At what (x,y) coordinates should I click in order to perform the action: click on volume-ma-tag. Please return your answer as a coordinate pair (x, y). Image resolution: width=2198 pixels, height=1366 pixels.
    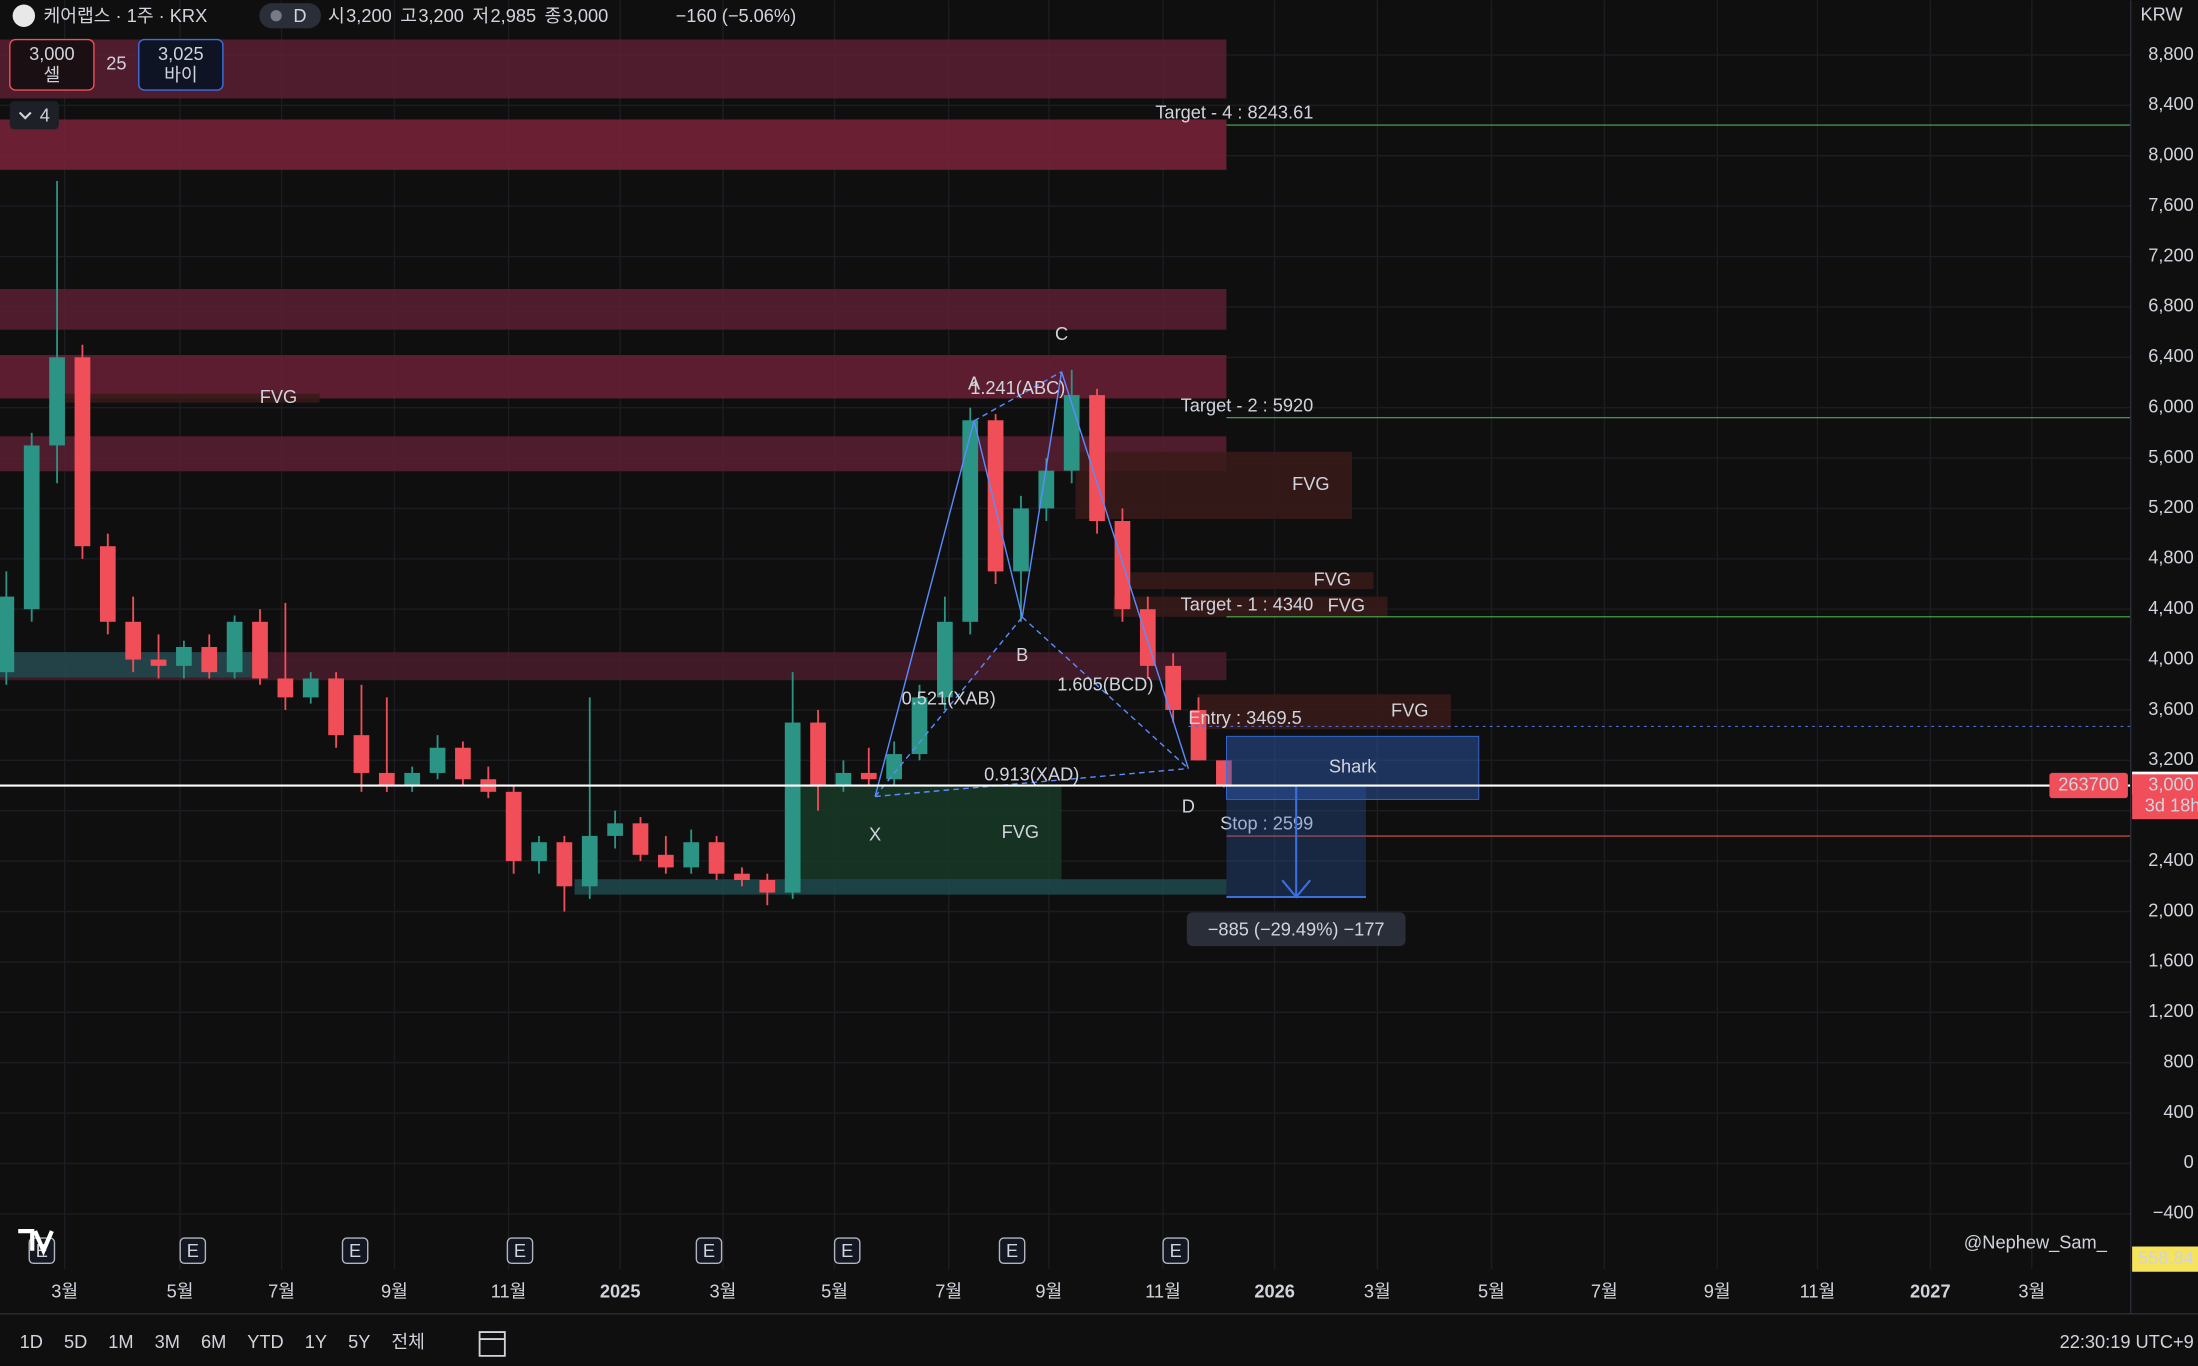
    Looking at the image, I should click on (2165, 1259).